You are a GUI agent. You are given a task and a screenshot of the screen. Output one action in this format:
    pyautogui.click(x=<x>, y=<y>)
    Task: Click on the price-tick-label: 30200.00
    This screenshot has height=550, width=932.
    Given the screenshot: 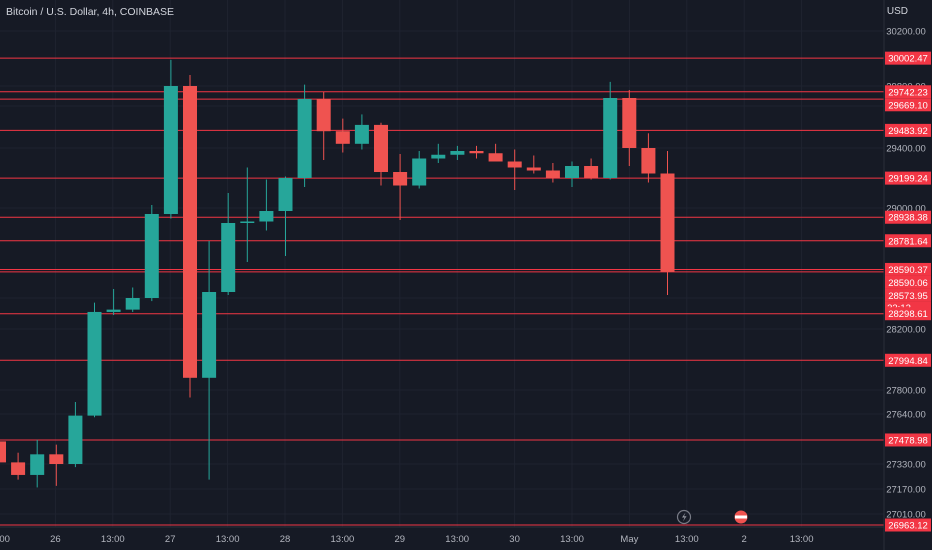 What is the action you would take?
    pyautogui.click(x=906, y=32)
    